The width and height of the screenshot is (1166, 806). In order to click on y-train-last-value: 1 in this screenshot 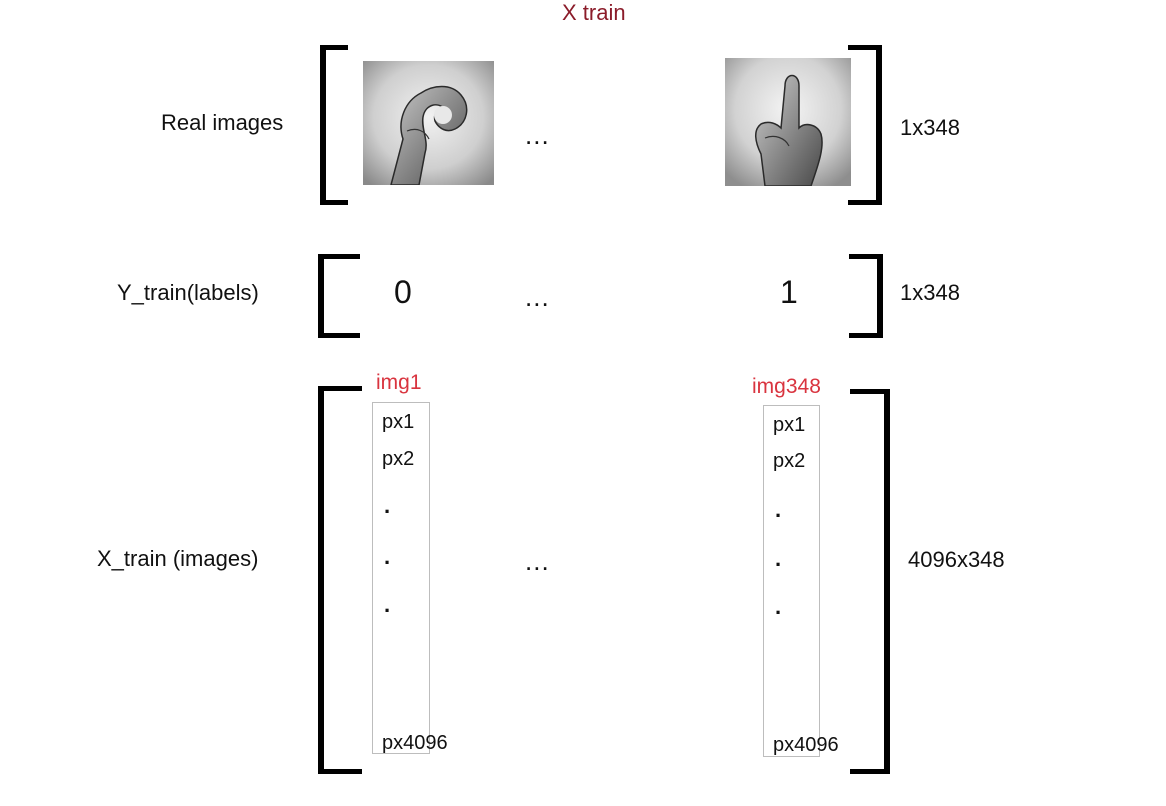, I will do `click(789, 292)`.